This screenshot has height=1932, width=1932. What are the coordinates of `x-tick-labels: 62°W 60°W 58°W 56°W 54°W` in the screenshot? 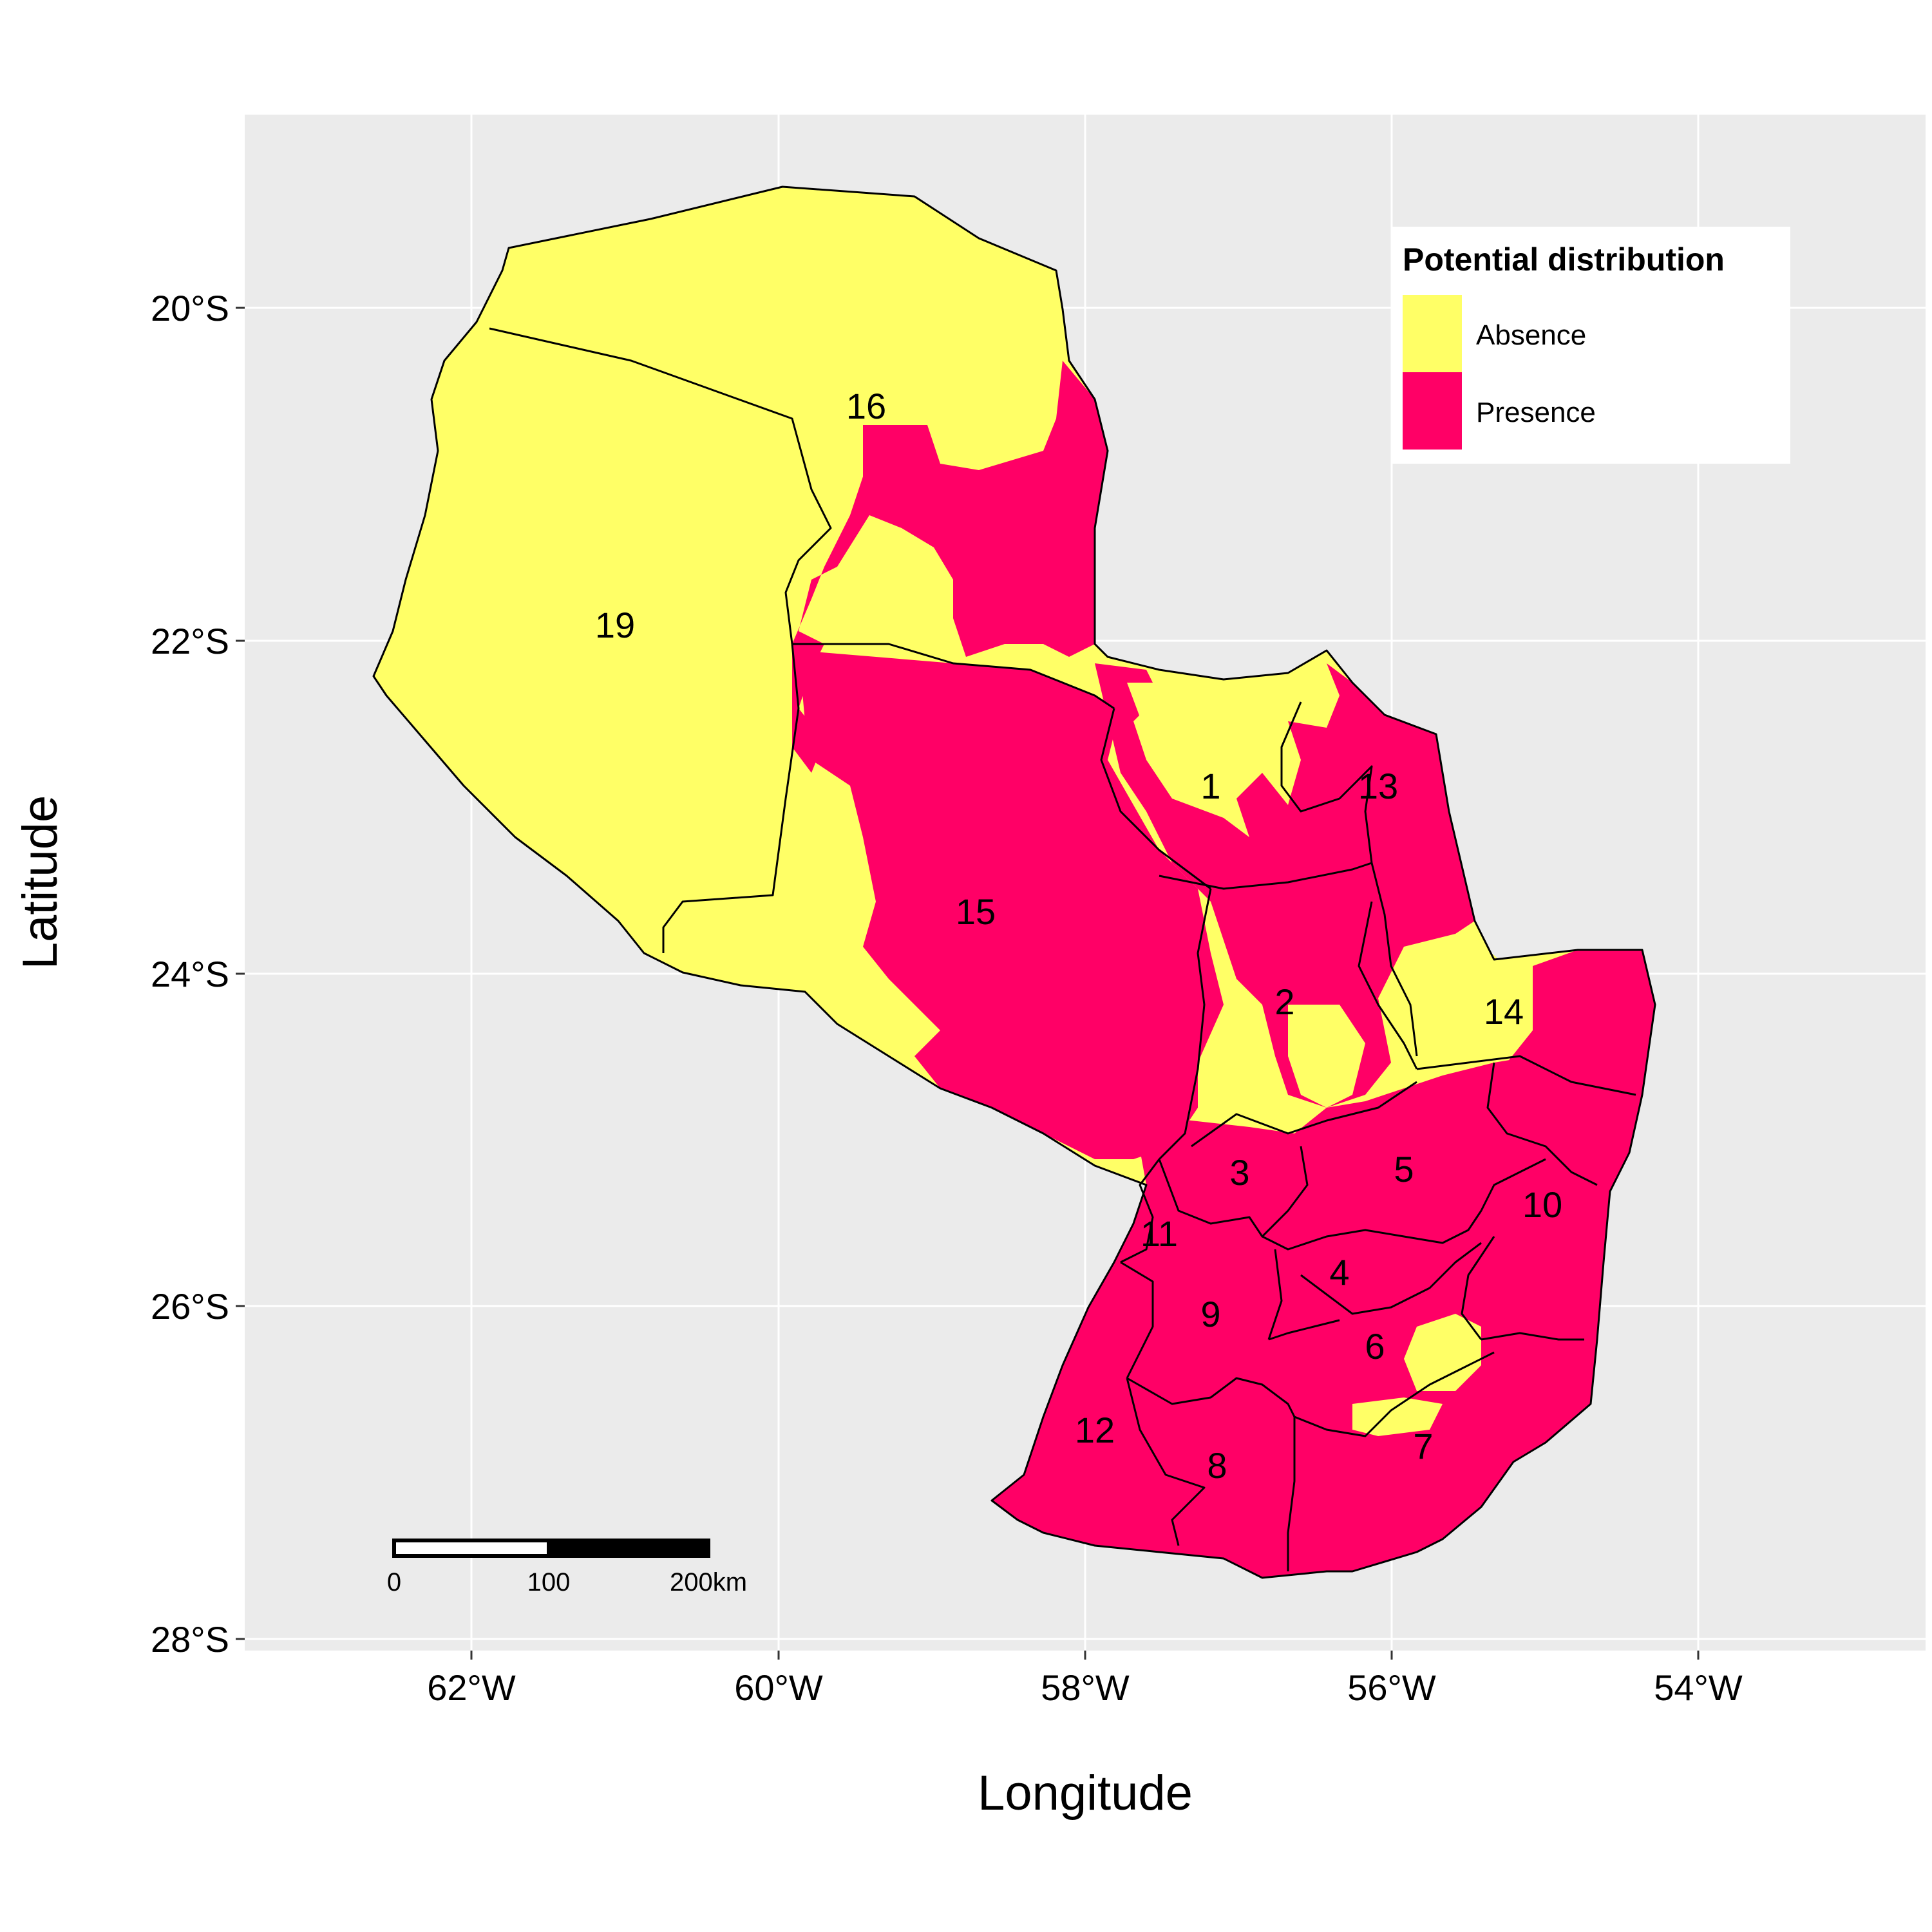 It's located at (1085, 1688).